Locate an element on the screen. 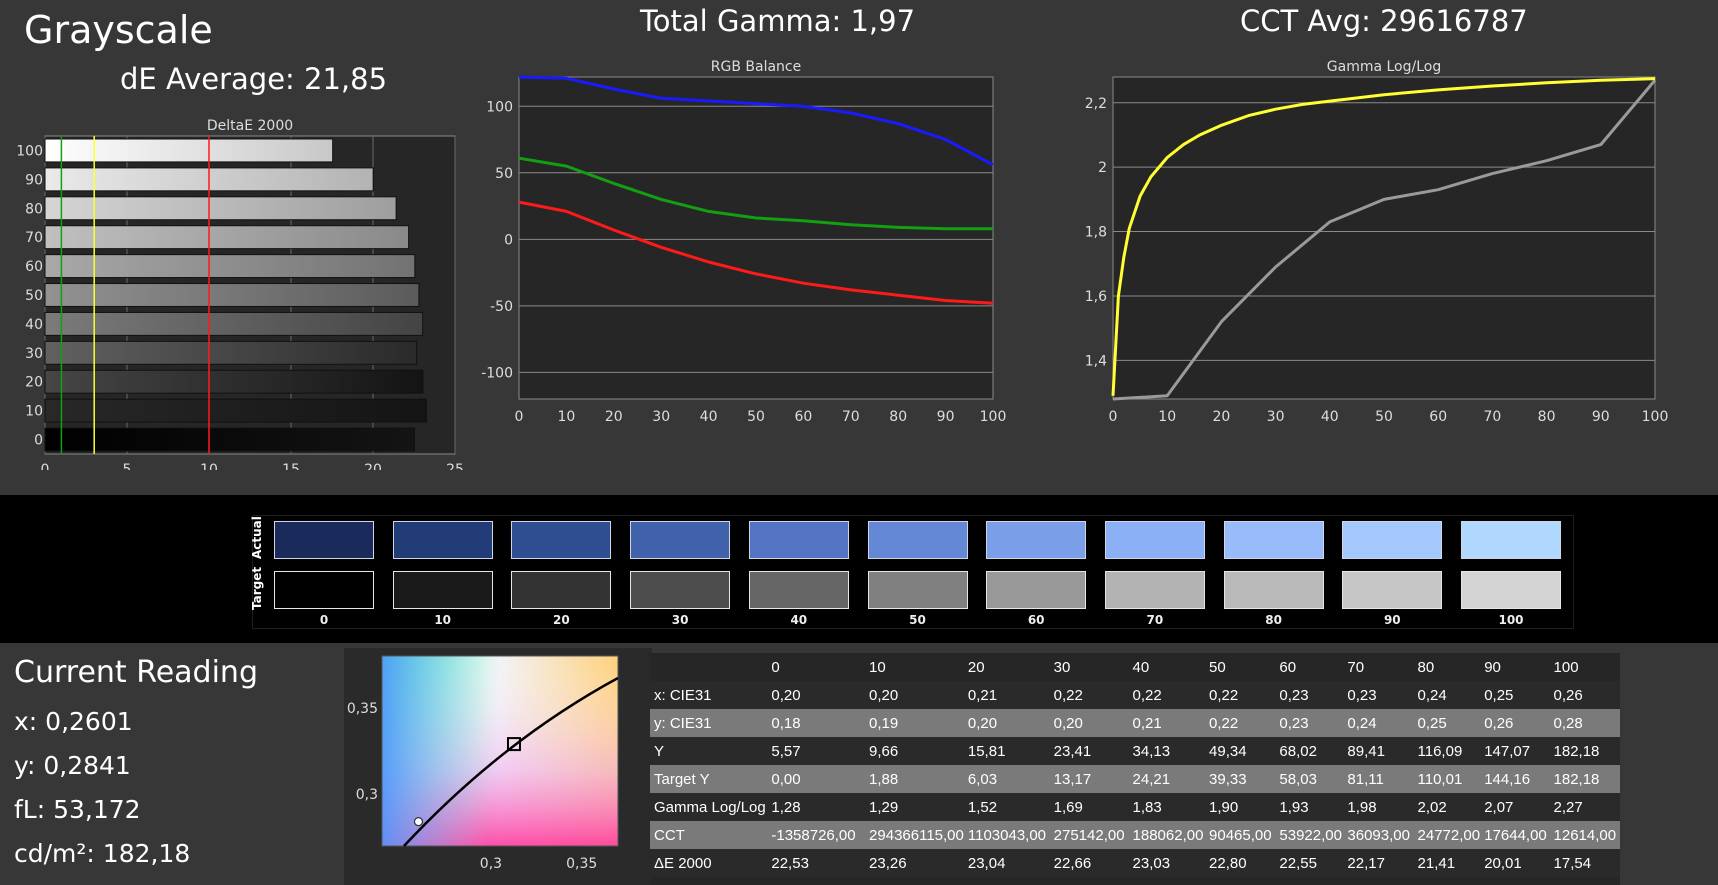 This screenshot has height=885, width=1718. row-label: x: CIE31 is located at coordinates (709, 695).